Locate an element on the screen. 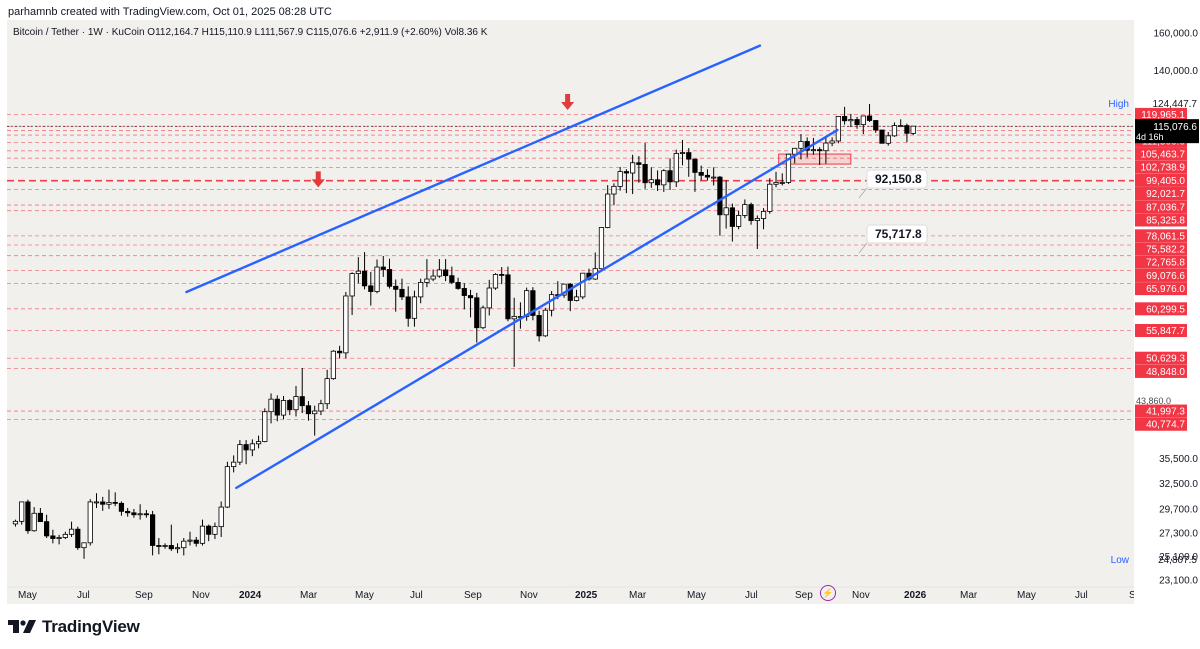  callout-text: 75,717.8 is located at coordinates (898, 234).